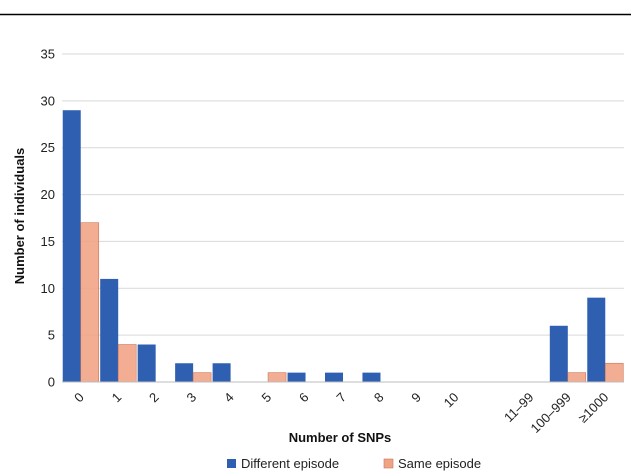  I want to click on x-axis-title: Number of SNPs, so click(340, 437).